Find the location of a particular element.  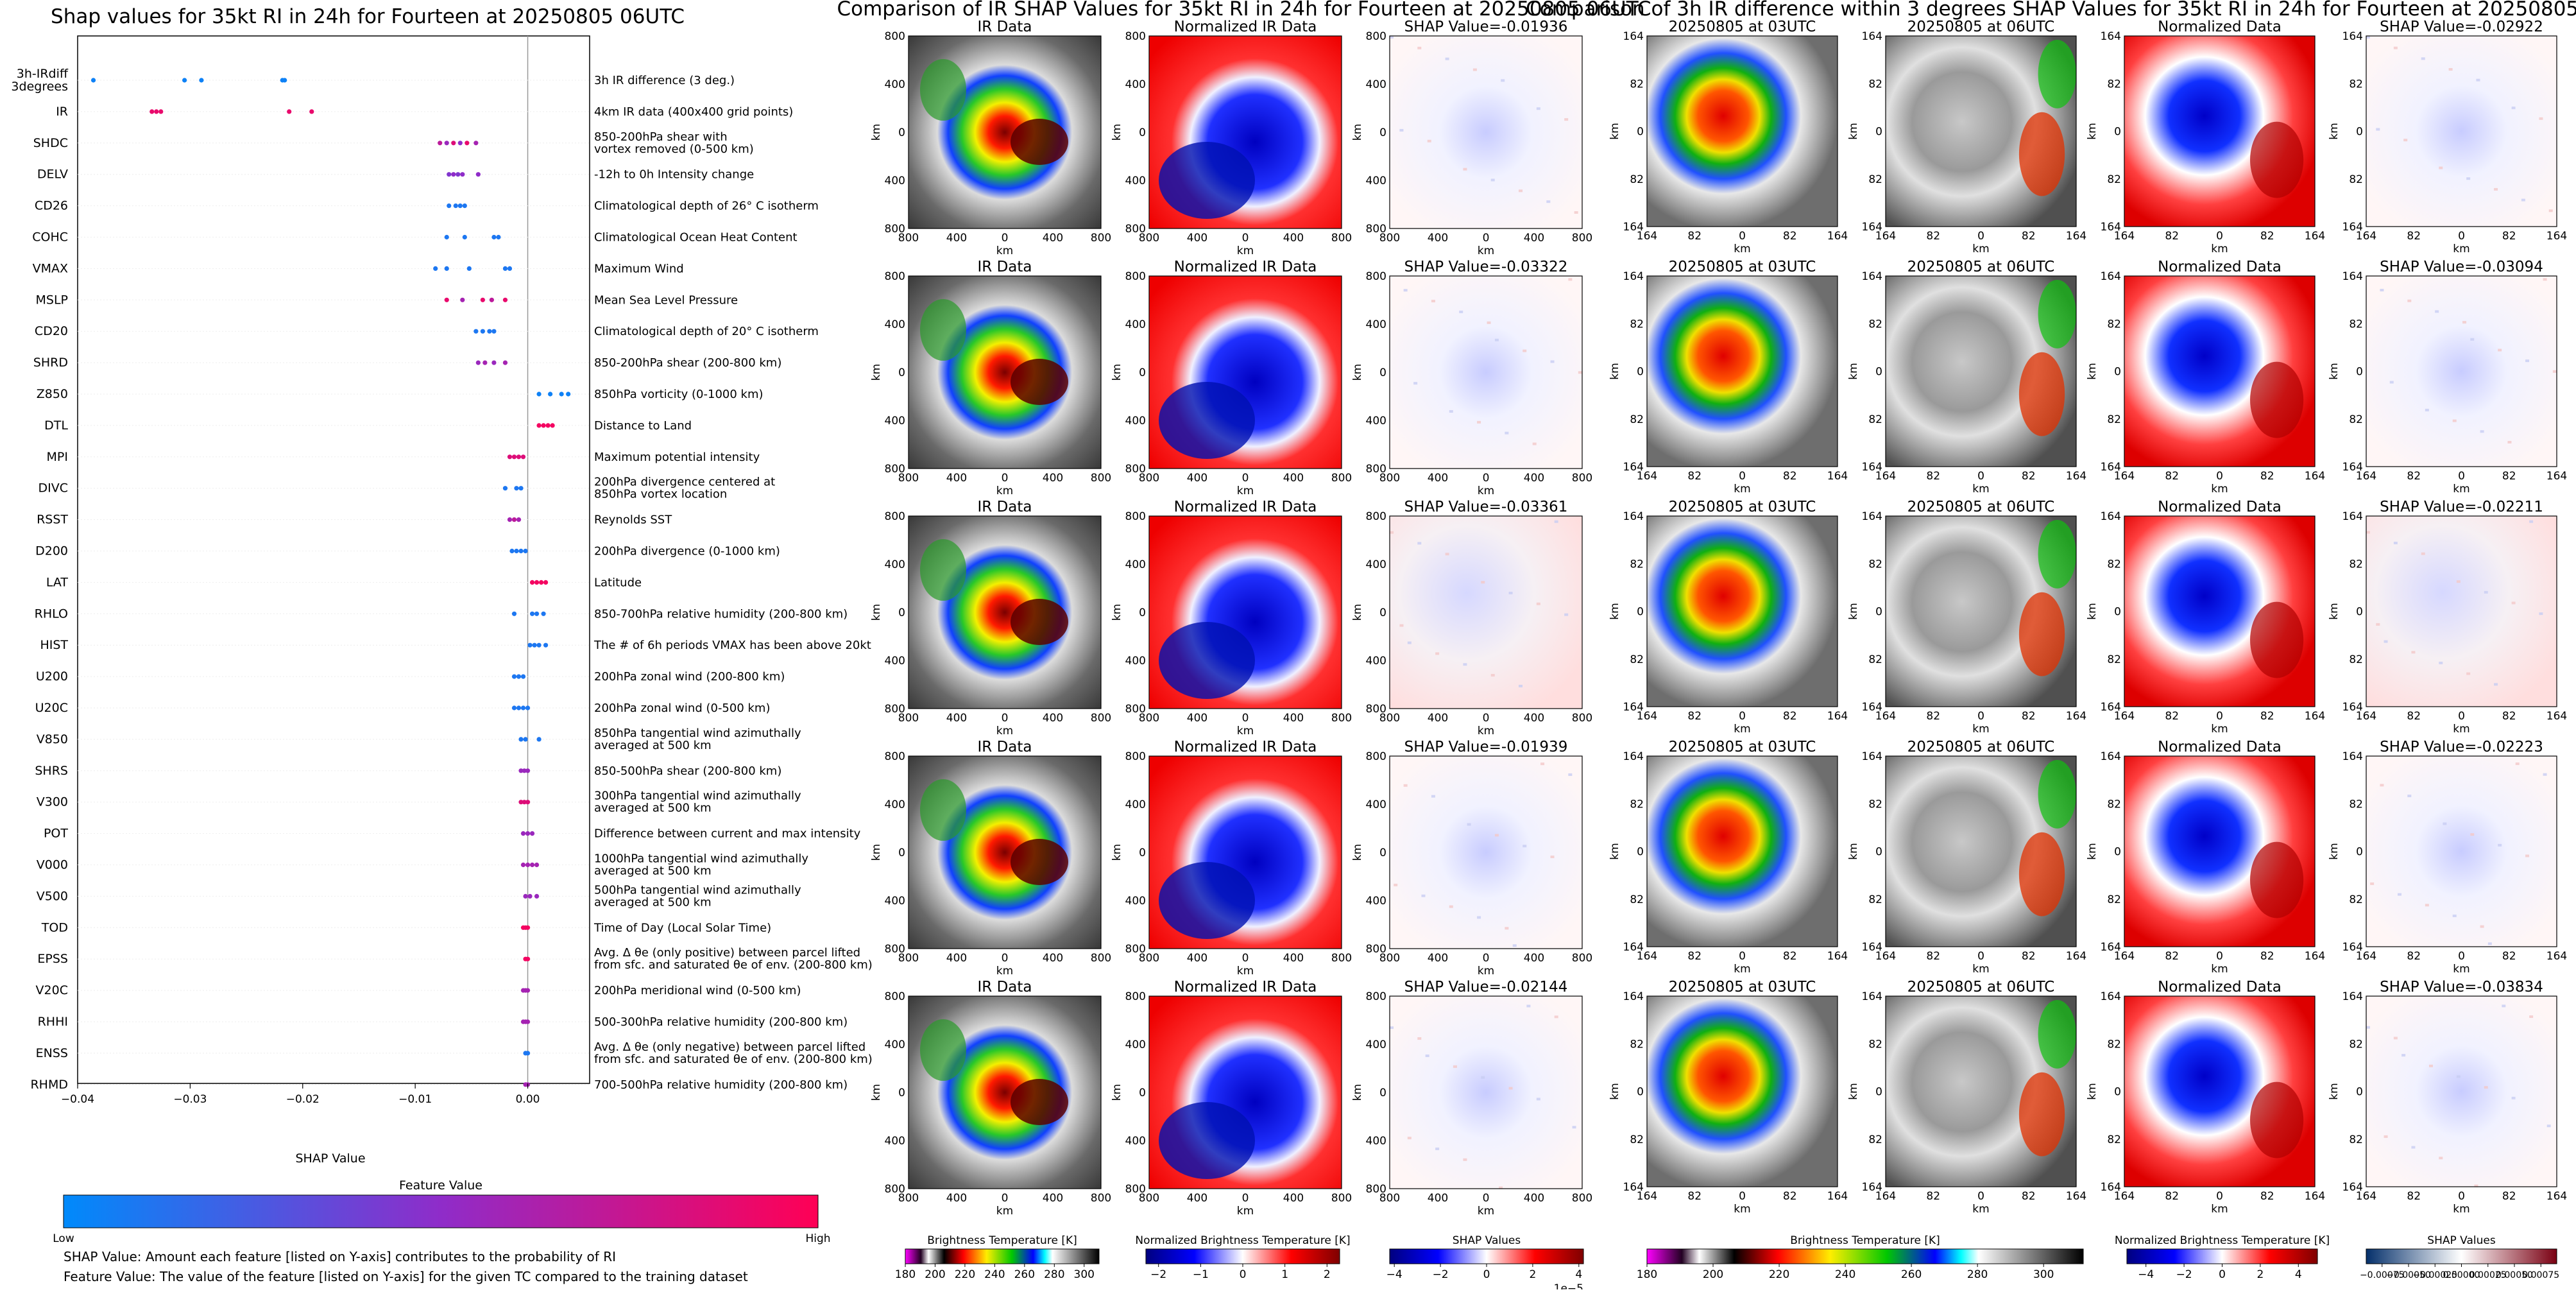

shap-x-axis: −0.04 −0.03 −0.02 −0.01 0.00 is located at coordinates (300, 1094).